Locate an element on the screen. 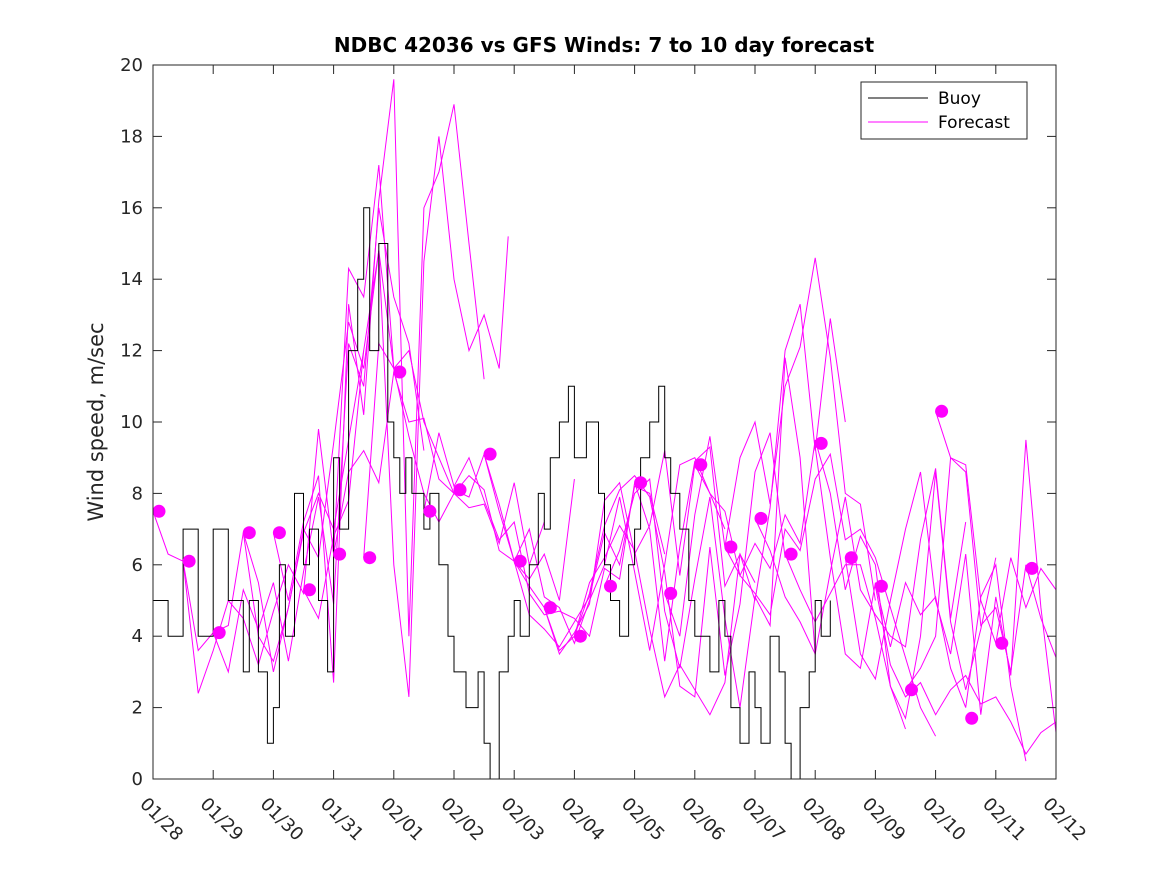  y-tick-label: 8 is located at coordinates (137, 493).